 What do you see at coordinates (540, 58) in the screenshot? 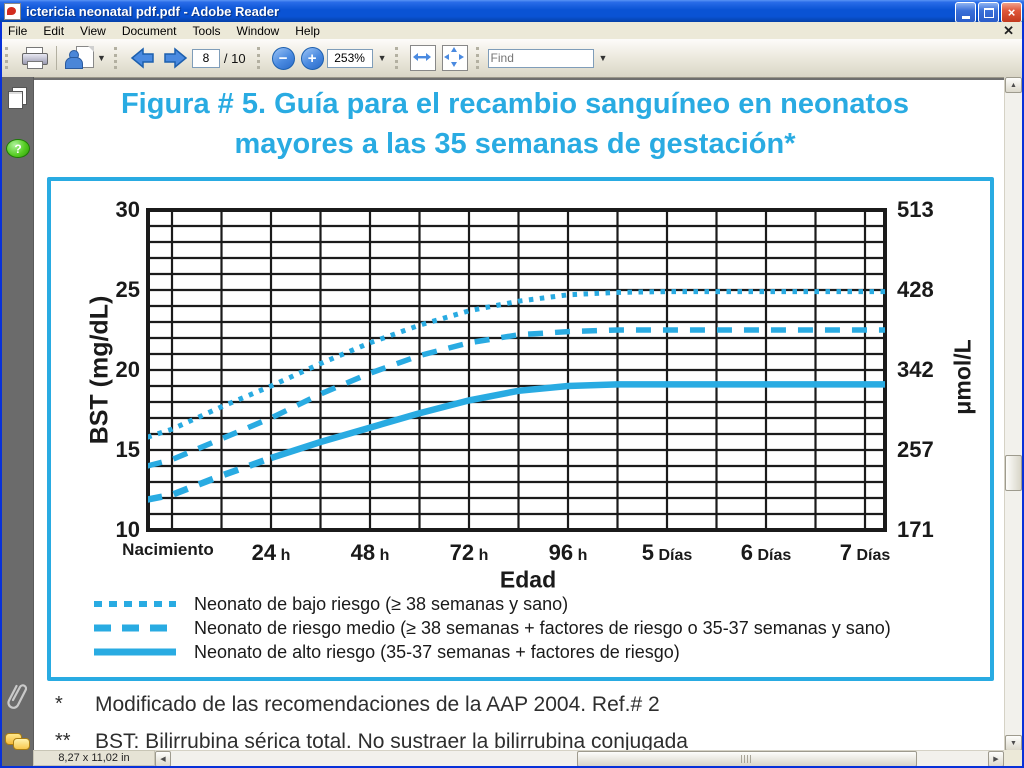
I see `find-input` at bounding box center [540, 58].